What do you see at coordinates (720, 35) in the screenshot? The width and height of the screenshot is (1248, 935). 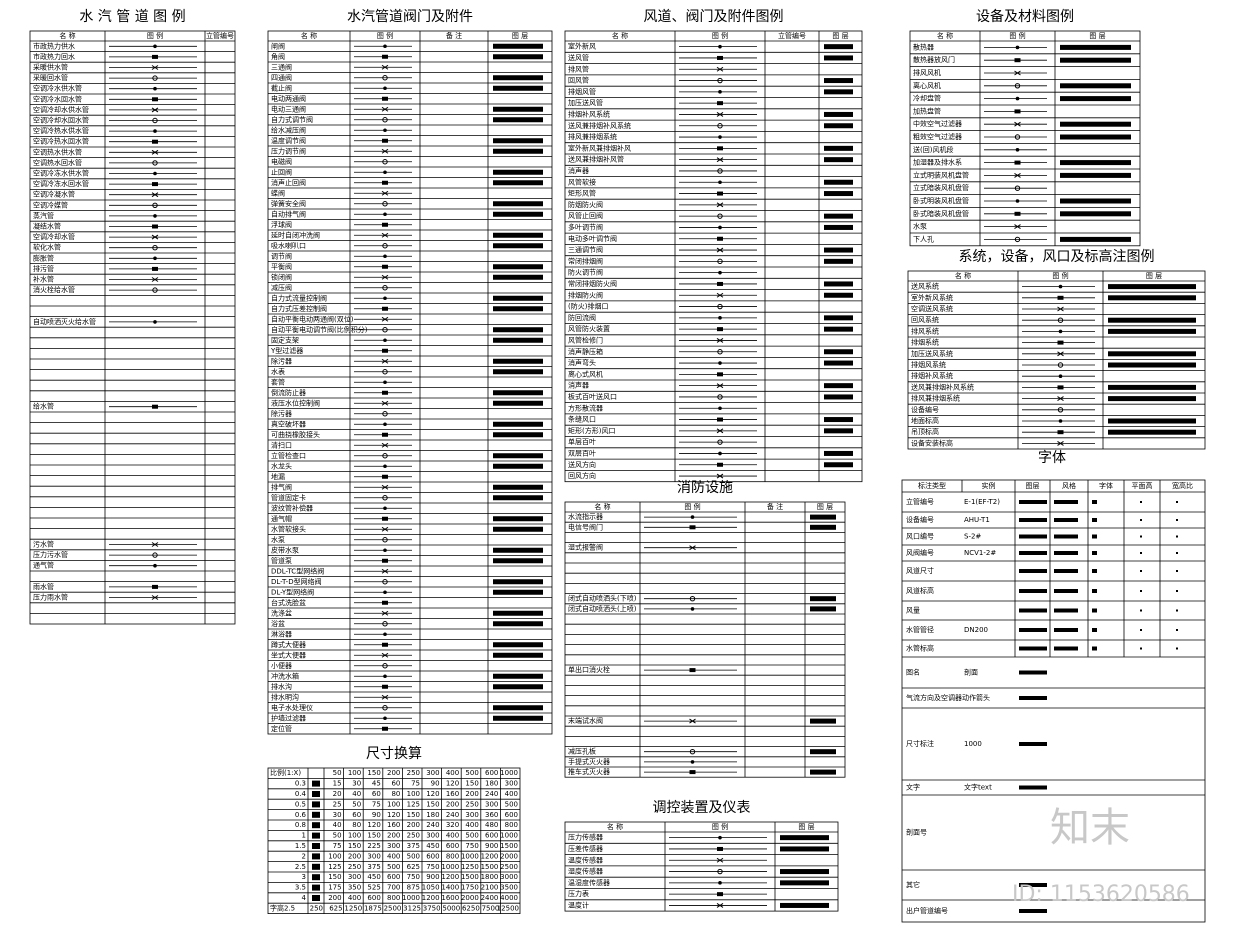 I see `column-header: 图 例` at bounding box center [720, 35].